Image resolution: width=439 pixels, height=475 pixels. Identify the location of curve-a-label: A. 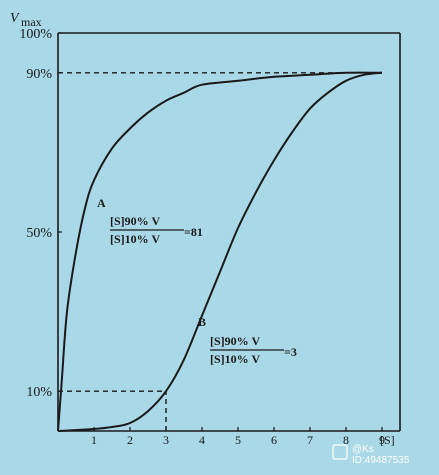
(101, 203).